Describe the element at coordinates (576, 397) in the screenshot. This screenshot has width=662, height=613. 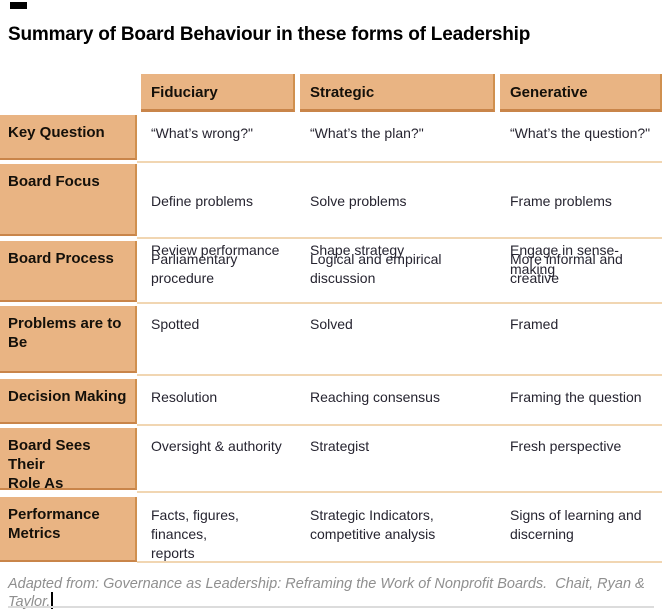
I see `cell-decision-generative: Framing the question` at that location.